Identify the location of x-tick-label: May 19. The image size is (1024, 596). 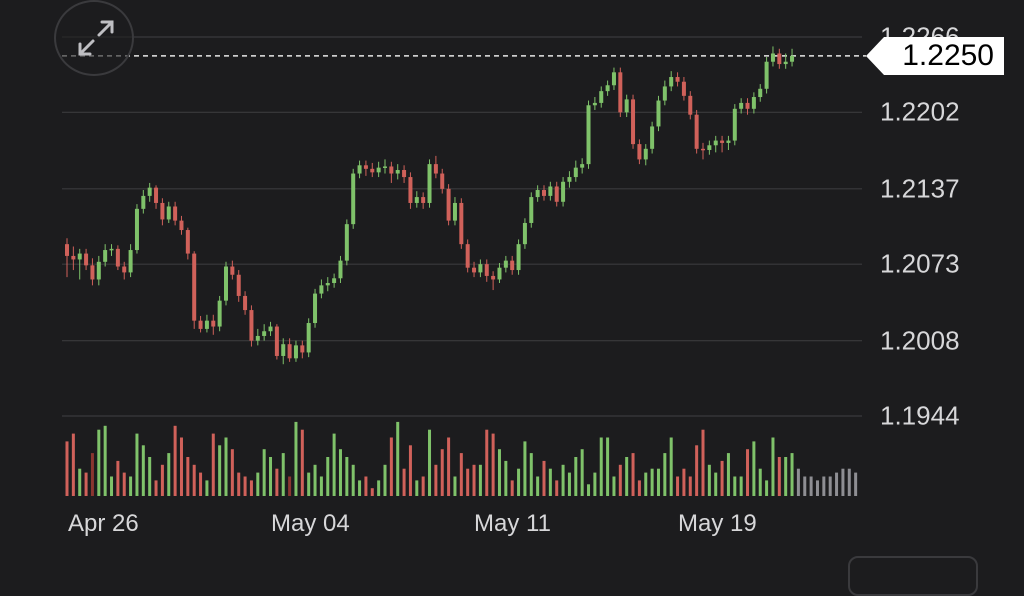
(717, 523).